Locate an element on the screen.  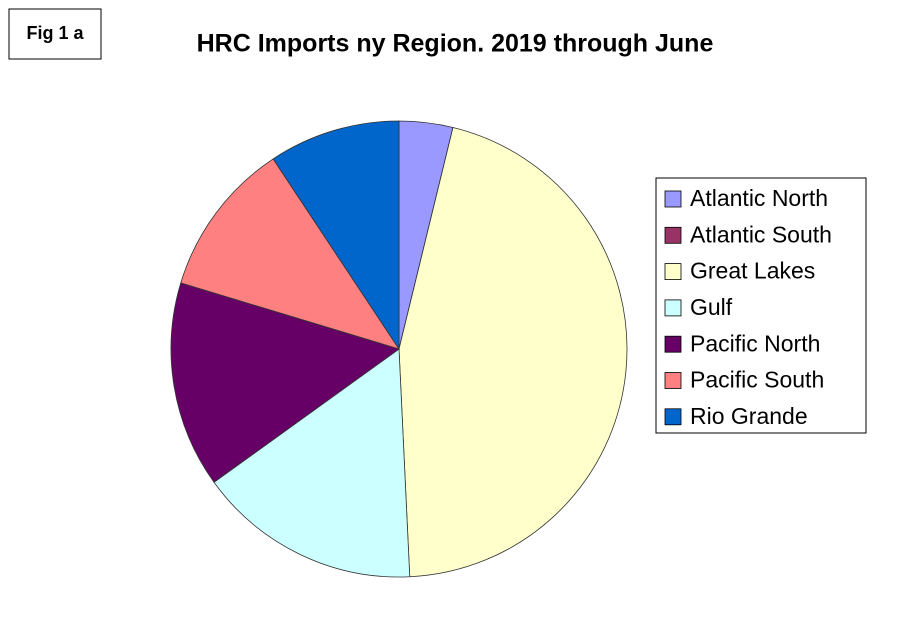
fig-label-box is located at coordinates (55, 34).